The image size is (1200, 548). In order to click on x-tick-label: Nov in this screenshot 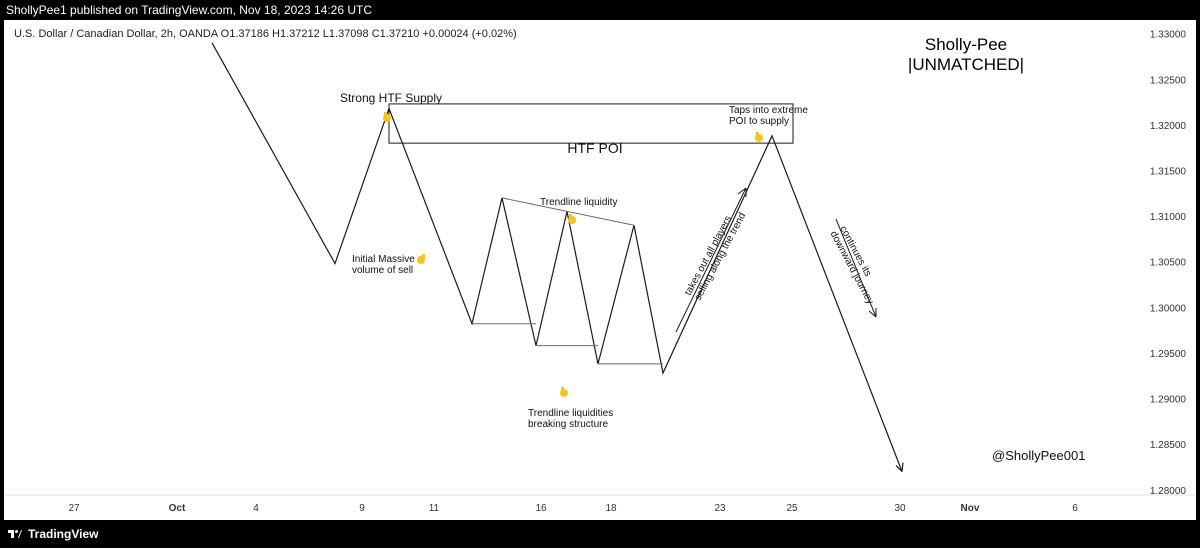, I will do `click(970, 508)`.